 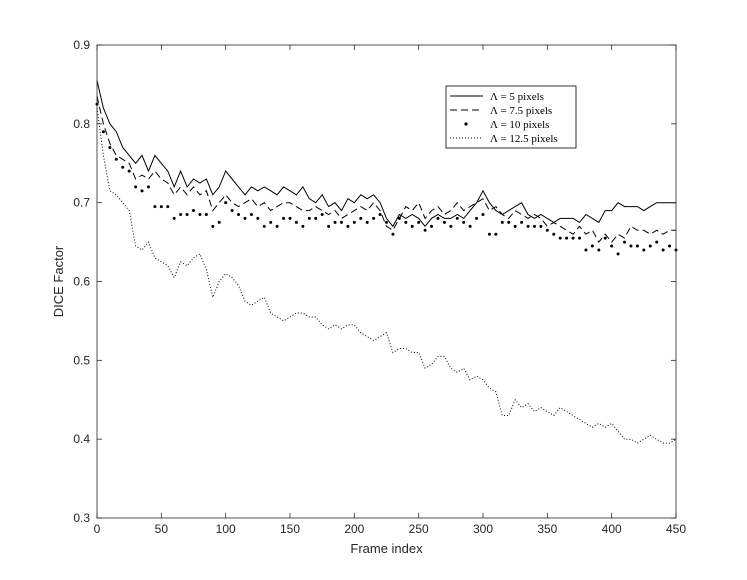 What do you see at coordinates (81, 518) in the screenshot?
I see `y-tick-label: 0.3` at bounding box center [81, 518].